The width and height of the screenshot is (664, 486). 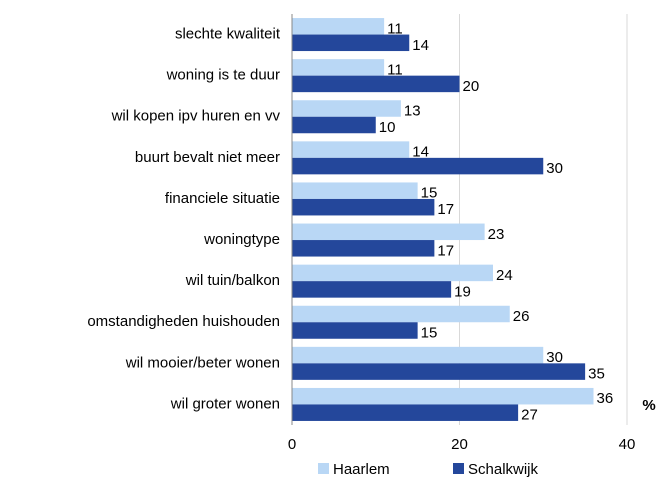 What do you see at coordinates (459, 444) in the screenshot?
I see `x-tick-label: 20` at bounding box center [459, 444].